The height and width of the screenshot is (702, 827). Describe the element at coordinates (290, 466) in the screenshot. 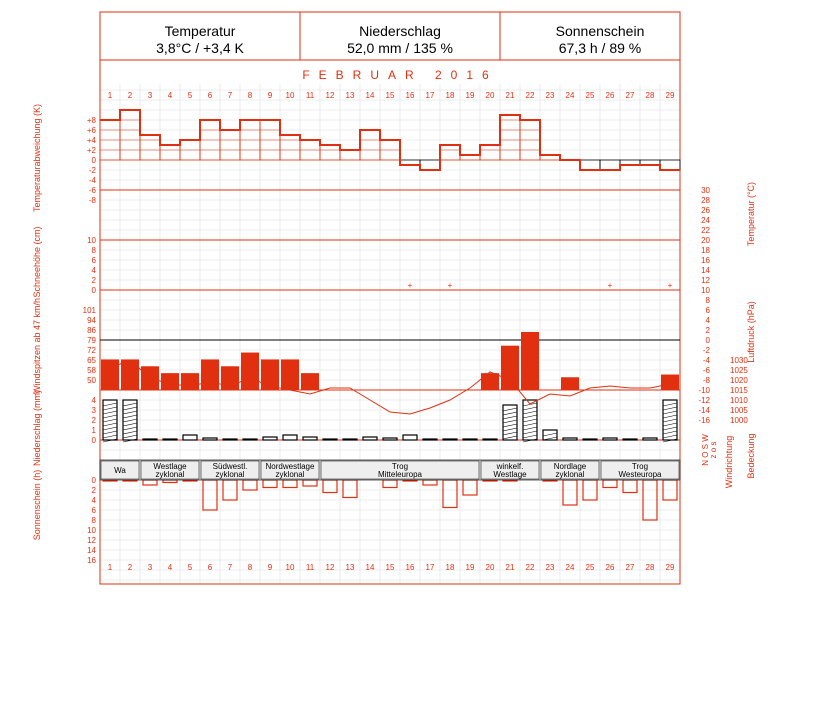

I see `weather-type-label: Nordwestlage` at that location.